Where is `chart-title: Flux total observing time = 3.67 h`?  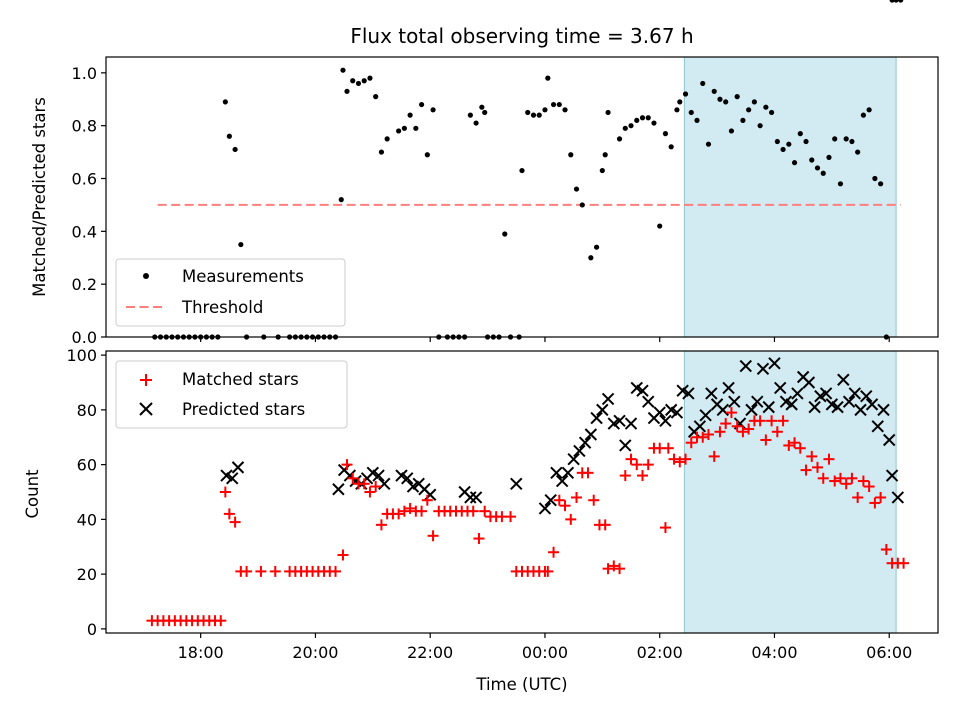
chart-title: Flux total observing time = 3.67 h is located at coordinates (521, 36).